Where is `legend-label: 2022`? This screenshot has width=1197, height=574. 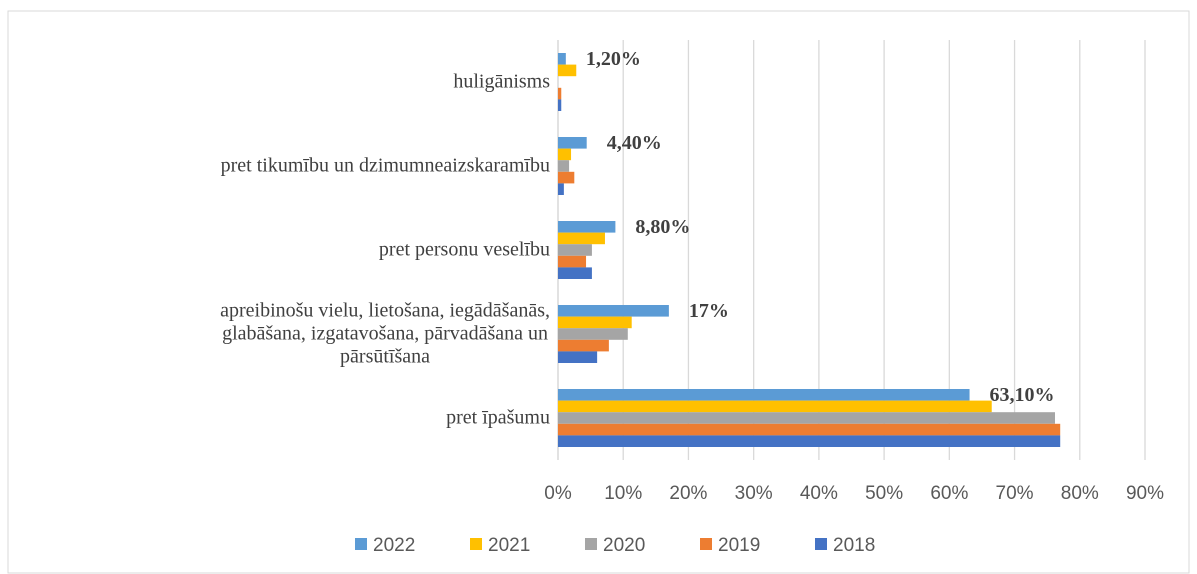
legend-label: 2022 is located at coordinates (394, 545).